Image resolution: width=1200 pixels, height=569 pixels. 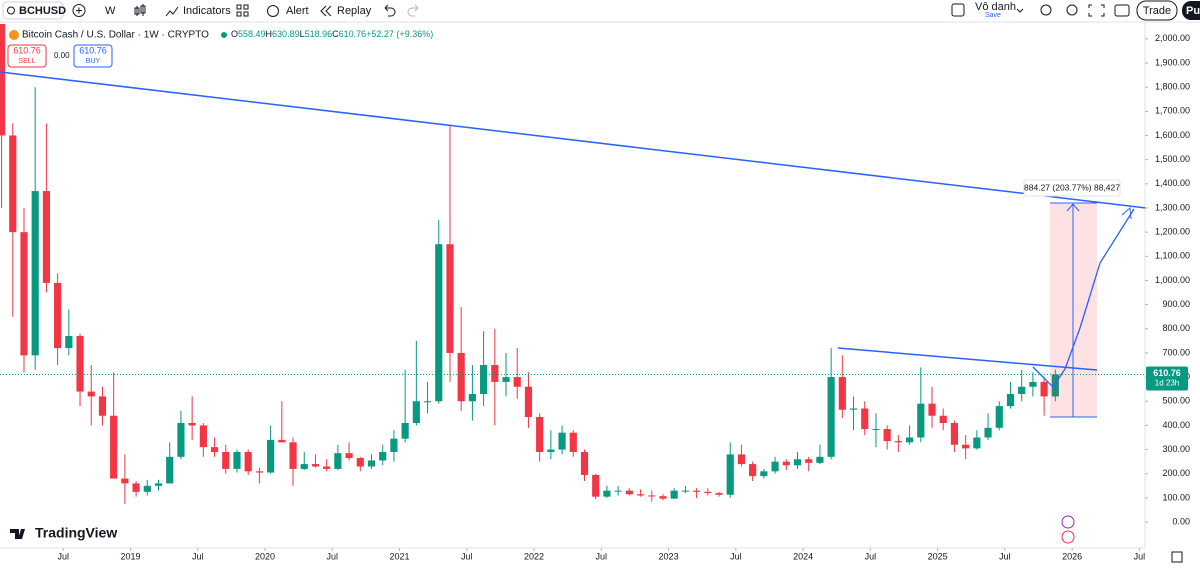 I want to click on y-tick-label: 1,600.00, so click(x=1172, y=135).